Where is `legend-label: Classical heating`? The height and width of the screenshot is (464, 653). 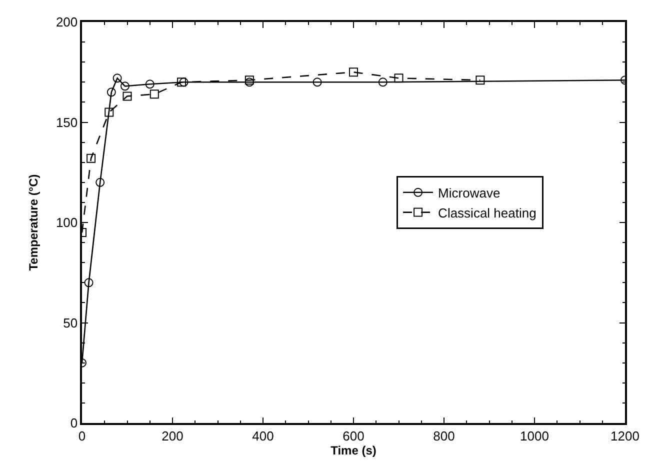
legend-label: Classical heating is located at coordinates (487, 212).